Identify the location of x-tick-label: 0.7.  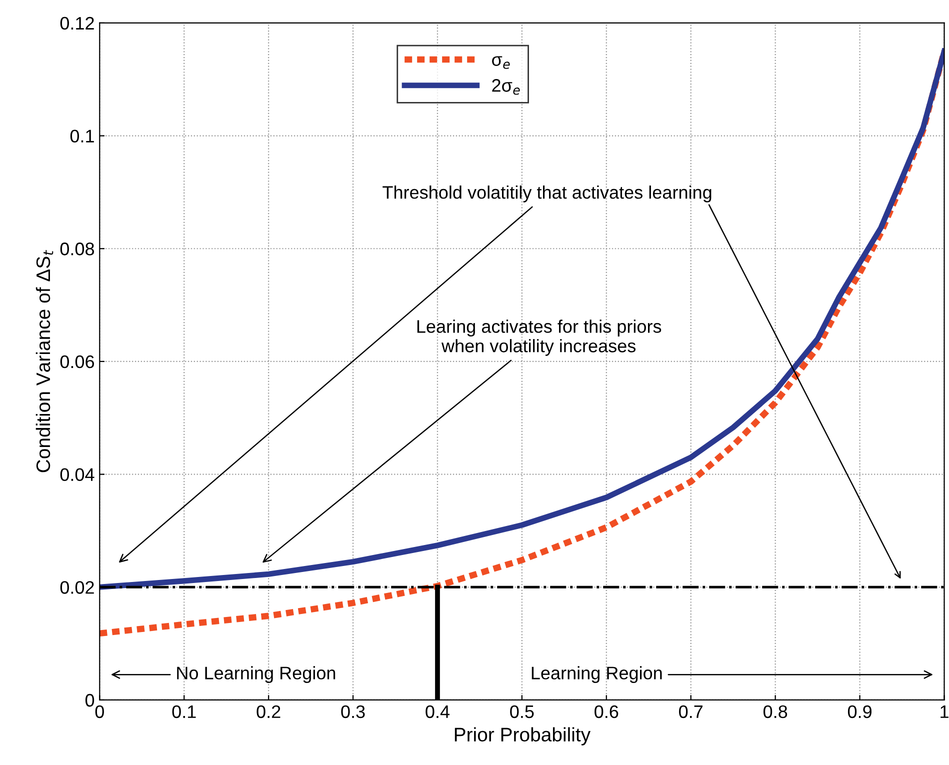
(691, 711).